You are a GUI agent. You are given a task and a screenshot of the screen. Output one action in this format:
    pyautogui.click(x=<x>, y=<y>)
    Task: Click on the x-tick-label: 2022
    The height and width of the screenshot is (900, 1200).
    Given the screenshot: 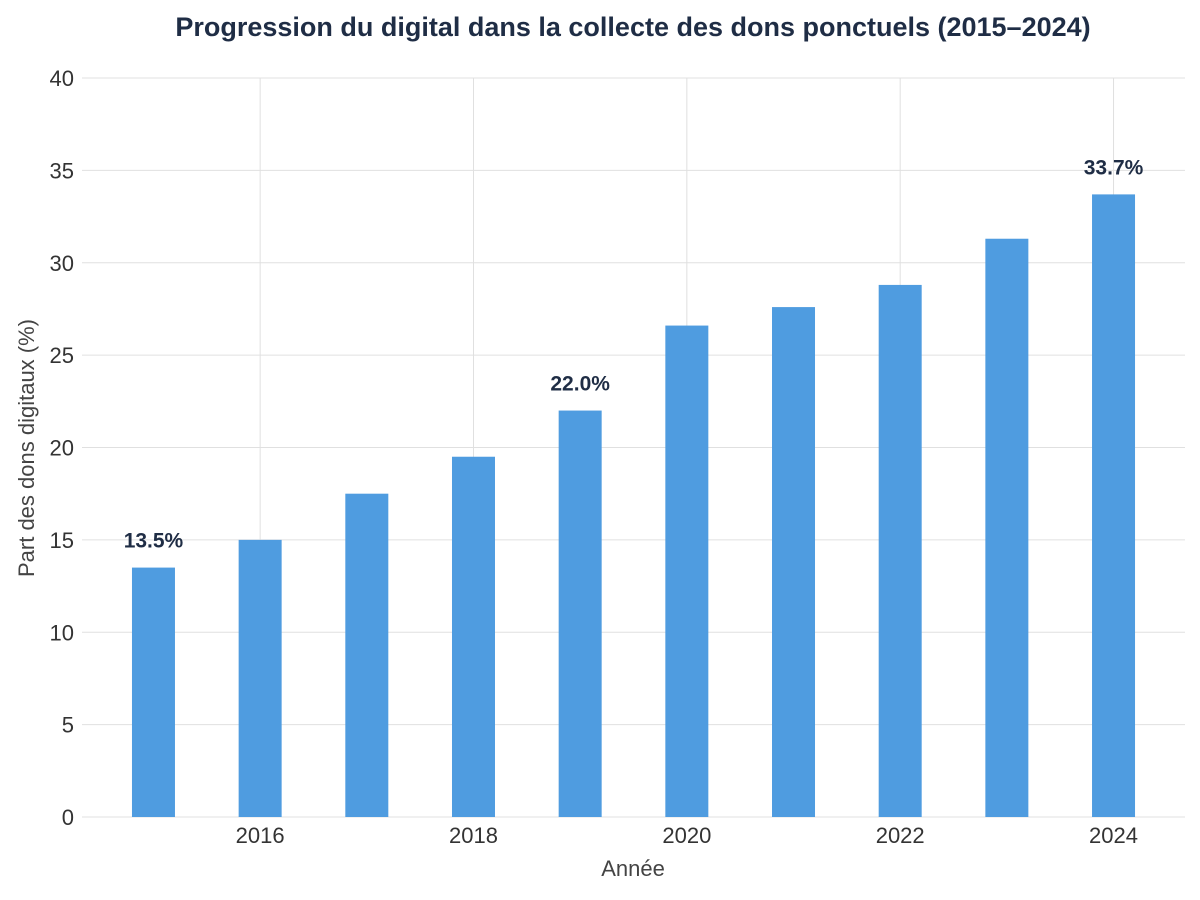 What is the action you would take?
    pyautogui.click(x=900, y=835)
    